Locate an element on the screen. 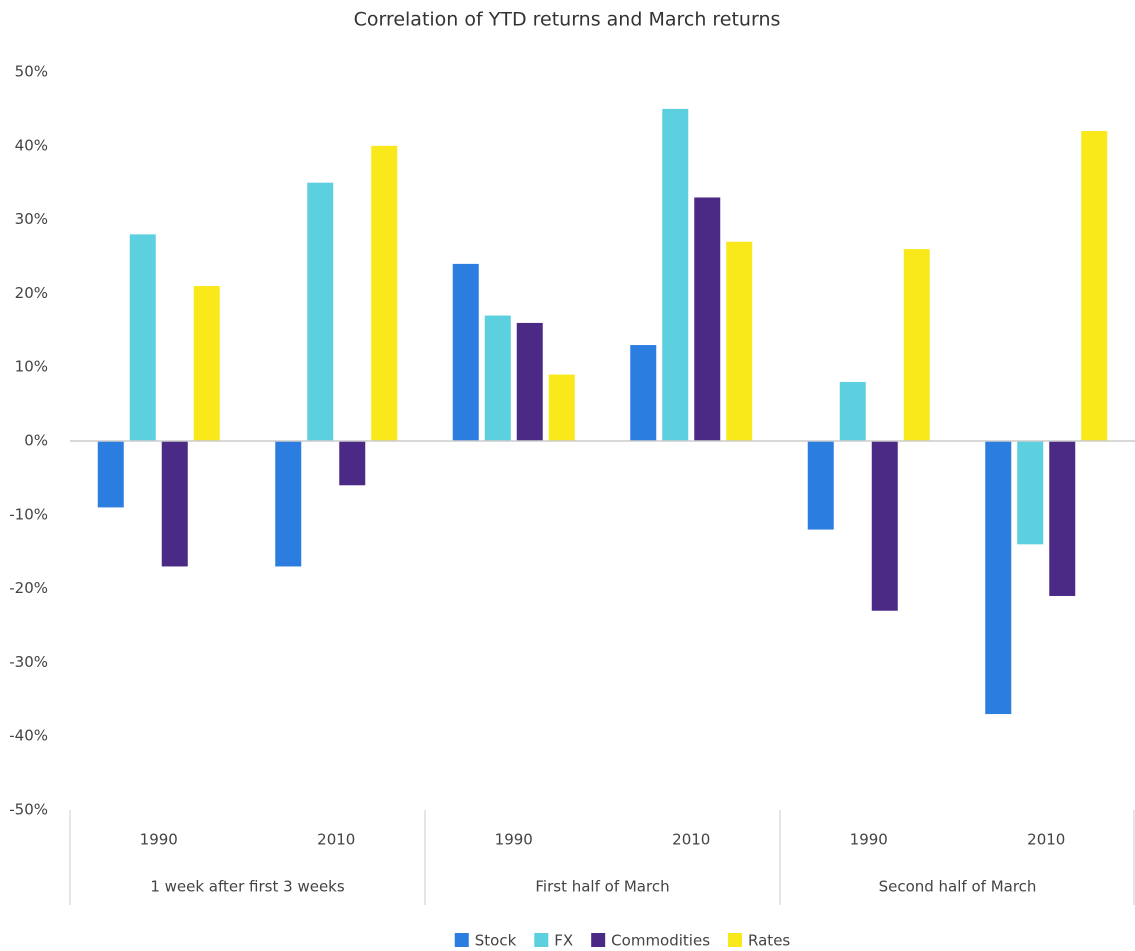  legend: Stock FX Commodities Rates is located at coordinates (622, 941).